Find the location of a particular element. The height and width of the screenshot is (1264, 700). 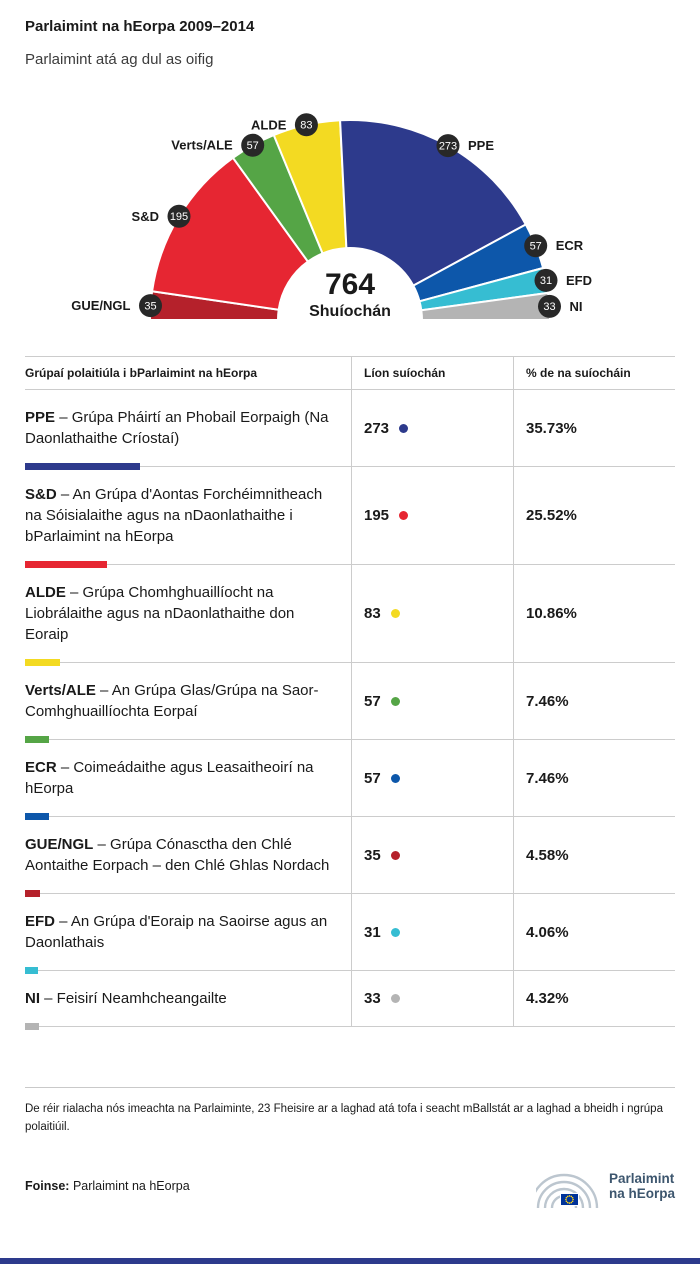

group-seats: 33 is located at coordinates (372, 998).